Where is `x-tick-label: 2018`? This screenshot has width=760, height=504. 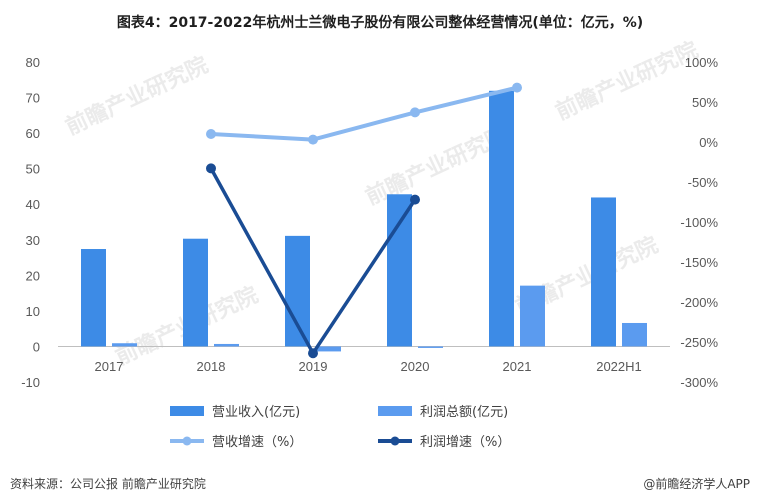
x-tick-label: 2018 is located at coordinates (211, 366).